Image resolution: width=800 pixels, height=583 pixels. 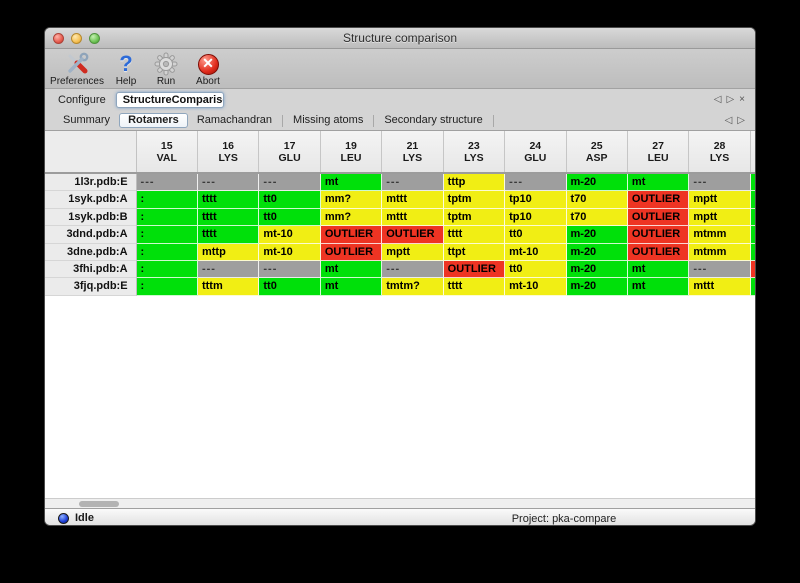 I want to click on row-label-1syk-pdb-B: 1syk.pdb:B, so click(x=91, y=217).